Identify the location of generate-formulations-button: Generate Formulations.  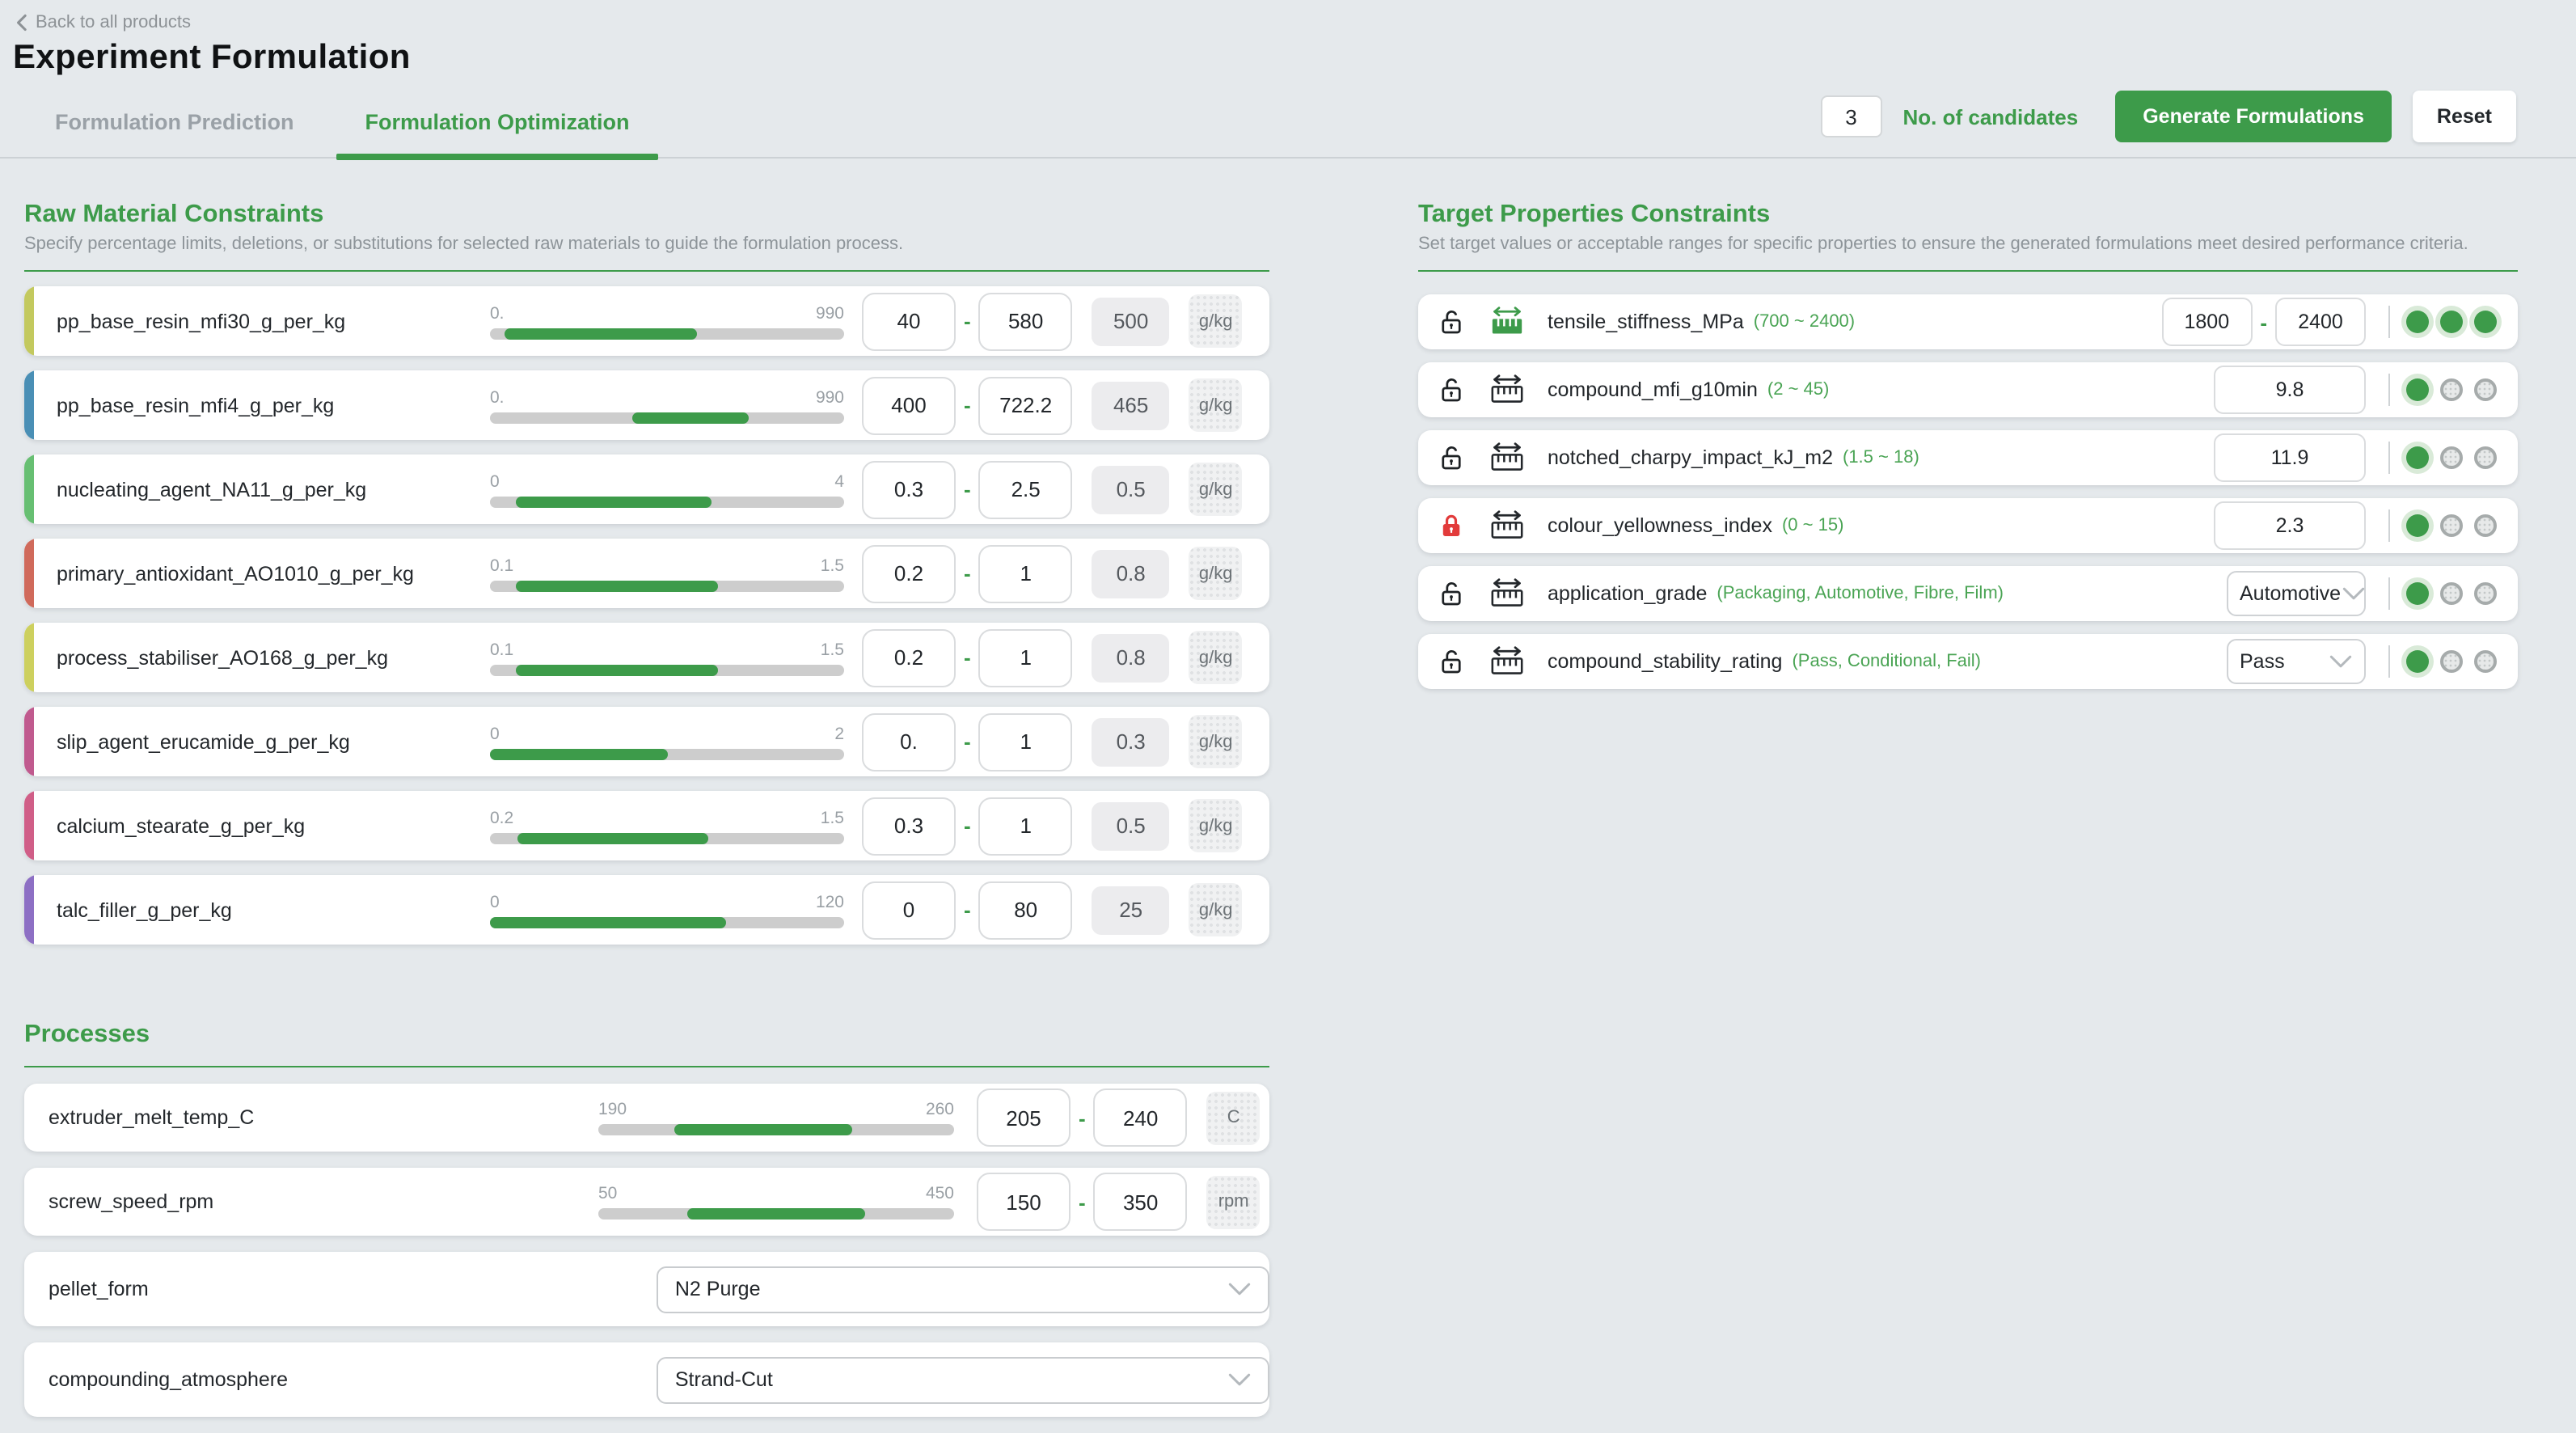
(2253, 117).